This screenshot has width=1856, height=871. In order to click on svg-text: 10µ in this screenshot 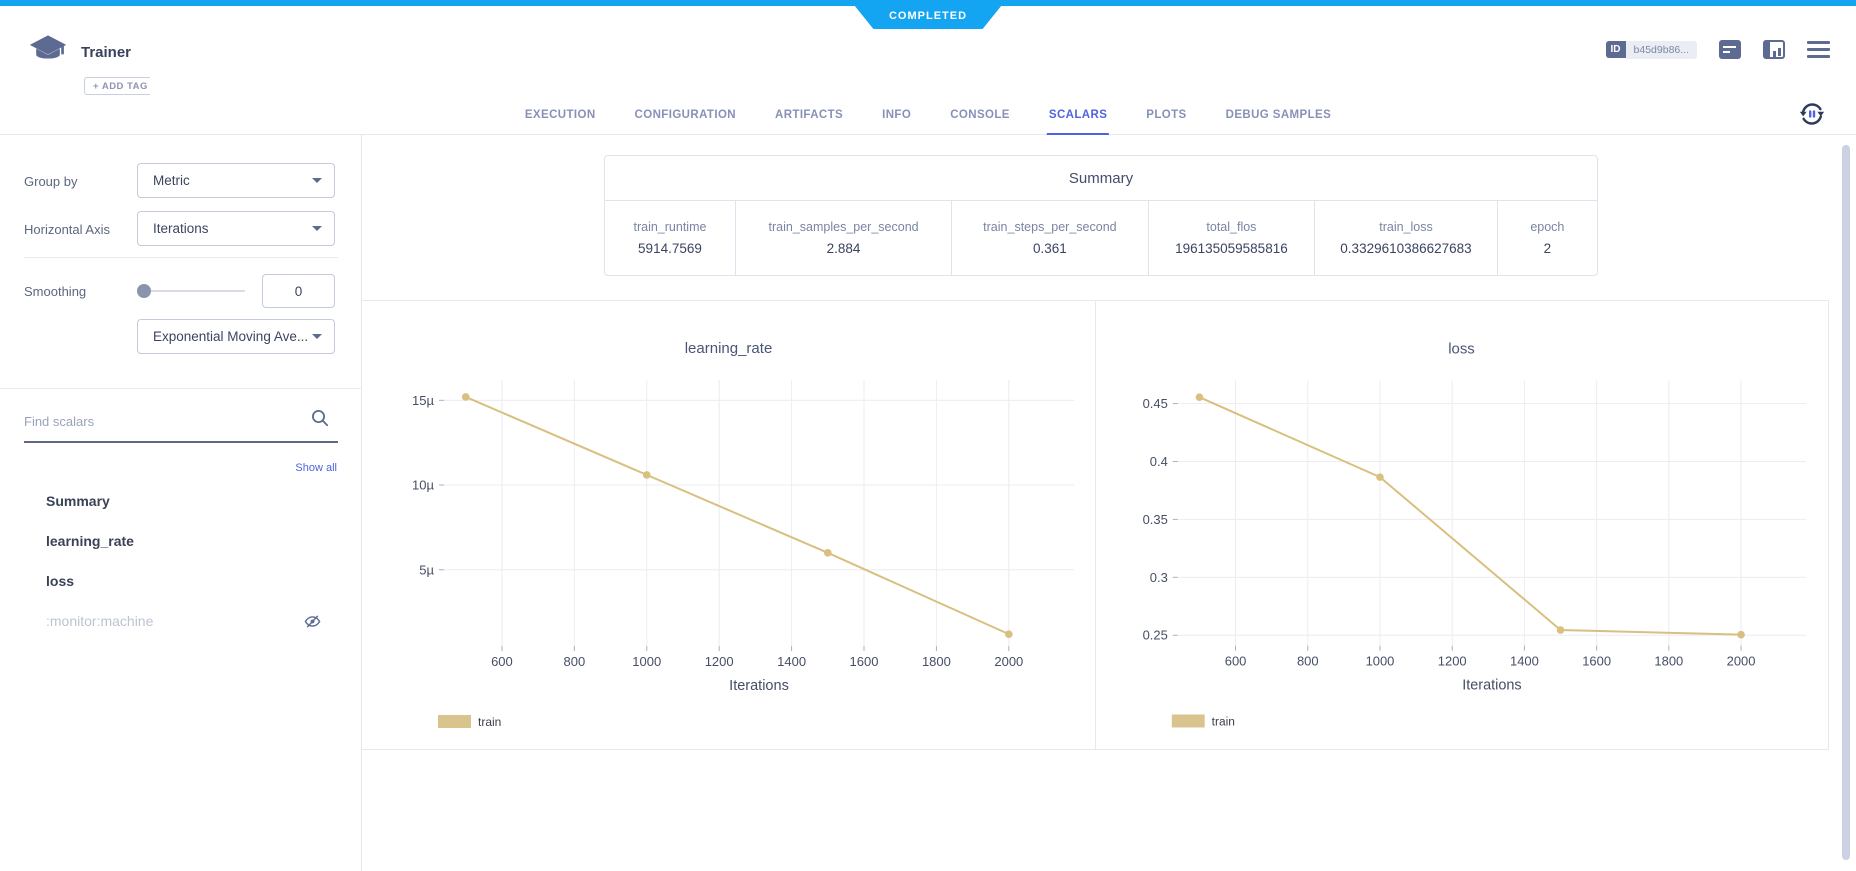, I will do `click(423, 485)`.